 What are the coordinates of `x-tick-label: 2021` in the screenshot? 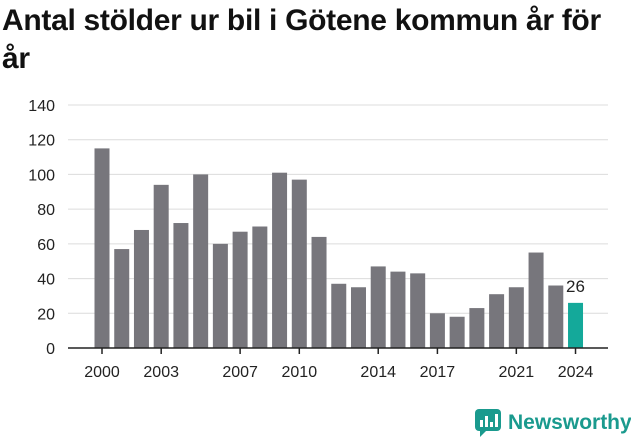 It's located at (517, 372).